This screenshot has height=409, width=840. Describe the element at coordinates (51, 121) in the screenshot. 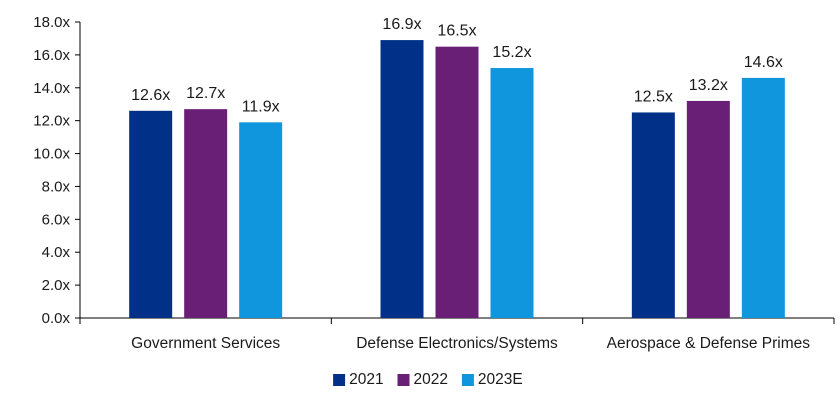

I see `y-tick-label: 12.0x` at that location.